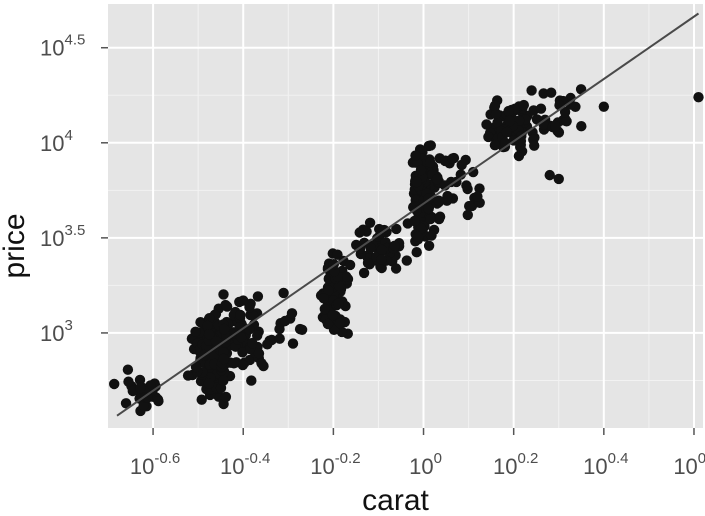  I want to click on x-tick-label: 10-0.6, so click(155, 464).